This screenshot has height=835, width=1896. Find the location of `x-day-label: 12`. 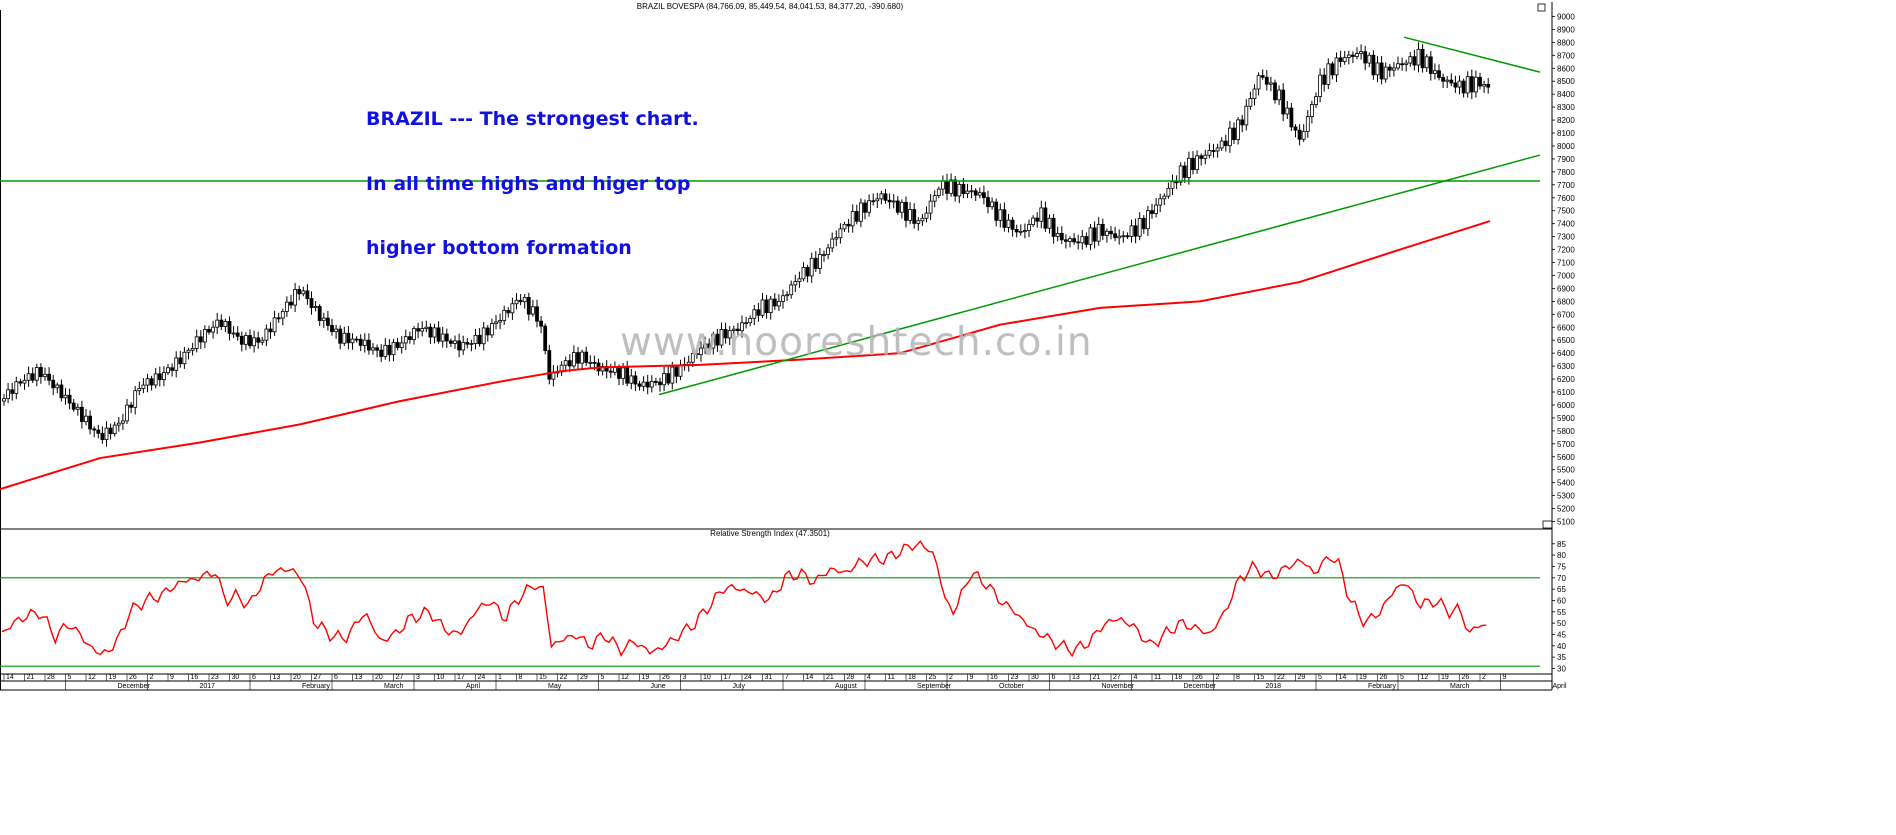

x-day-label: 12 is located at coordinates (625, 677).